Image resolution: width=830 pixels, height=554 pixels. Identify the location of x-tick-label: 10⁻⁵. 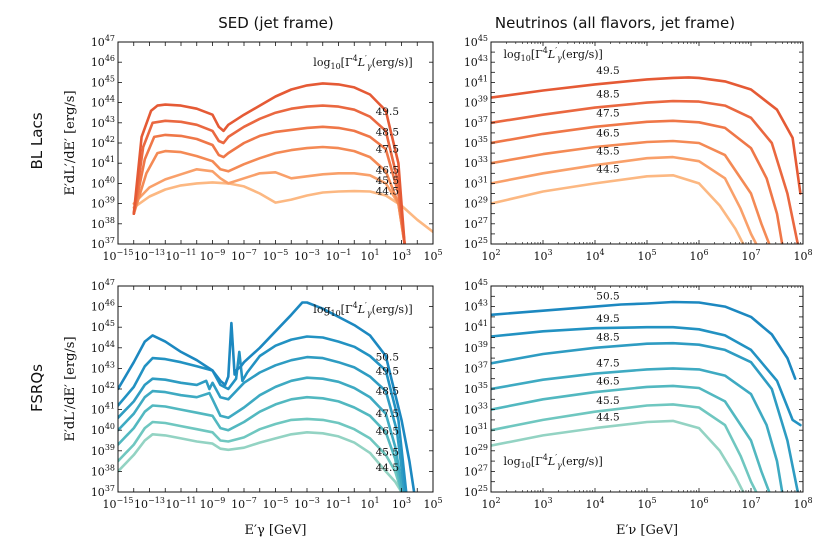
(276, 255).